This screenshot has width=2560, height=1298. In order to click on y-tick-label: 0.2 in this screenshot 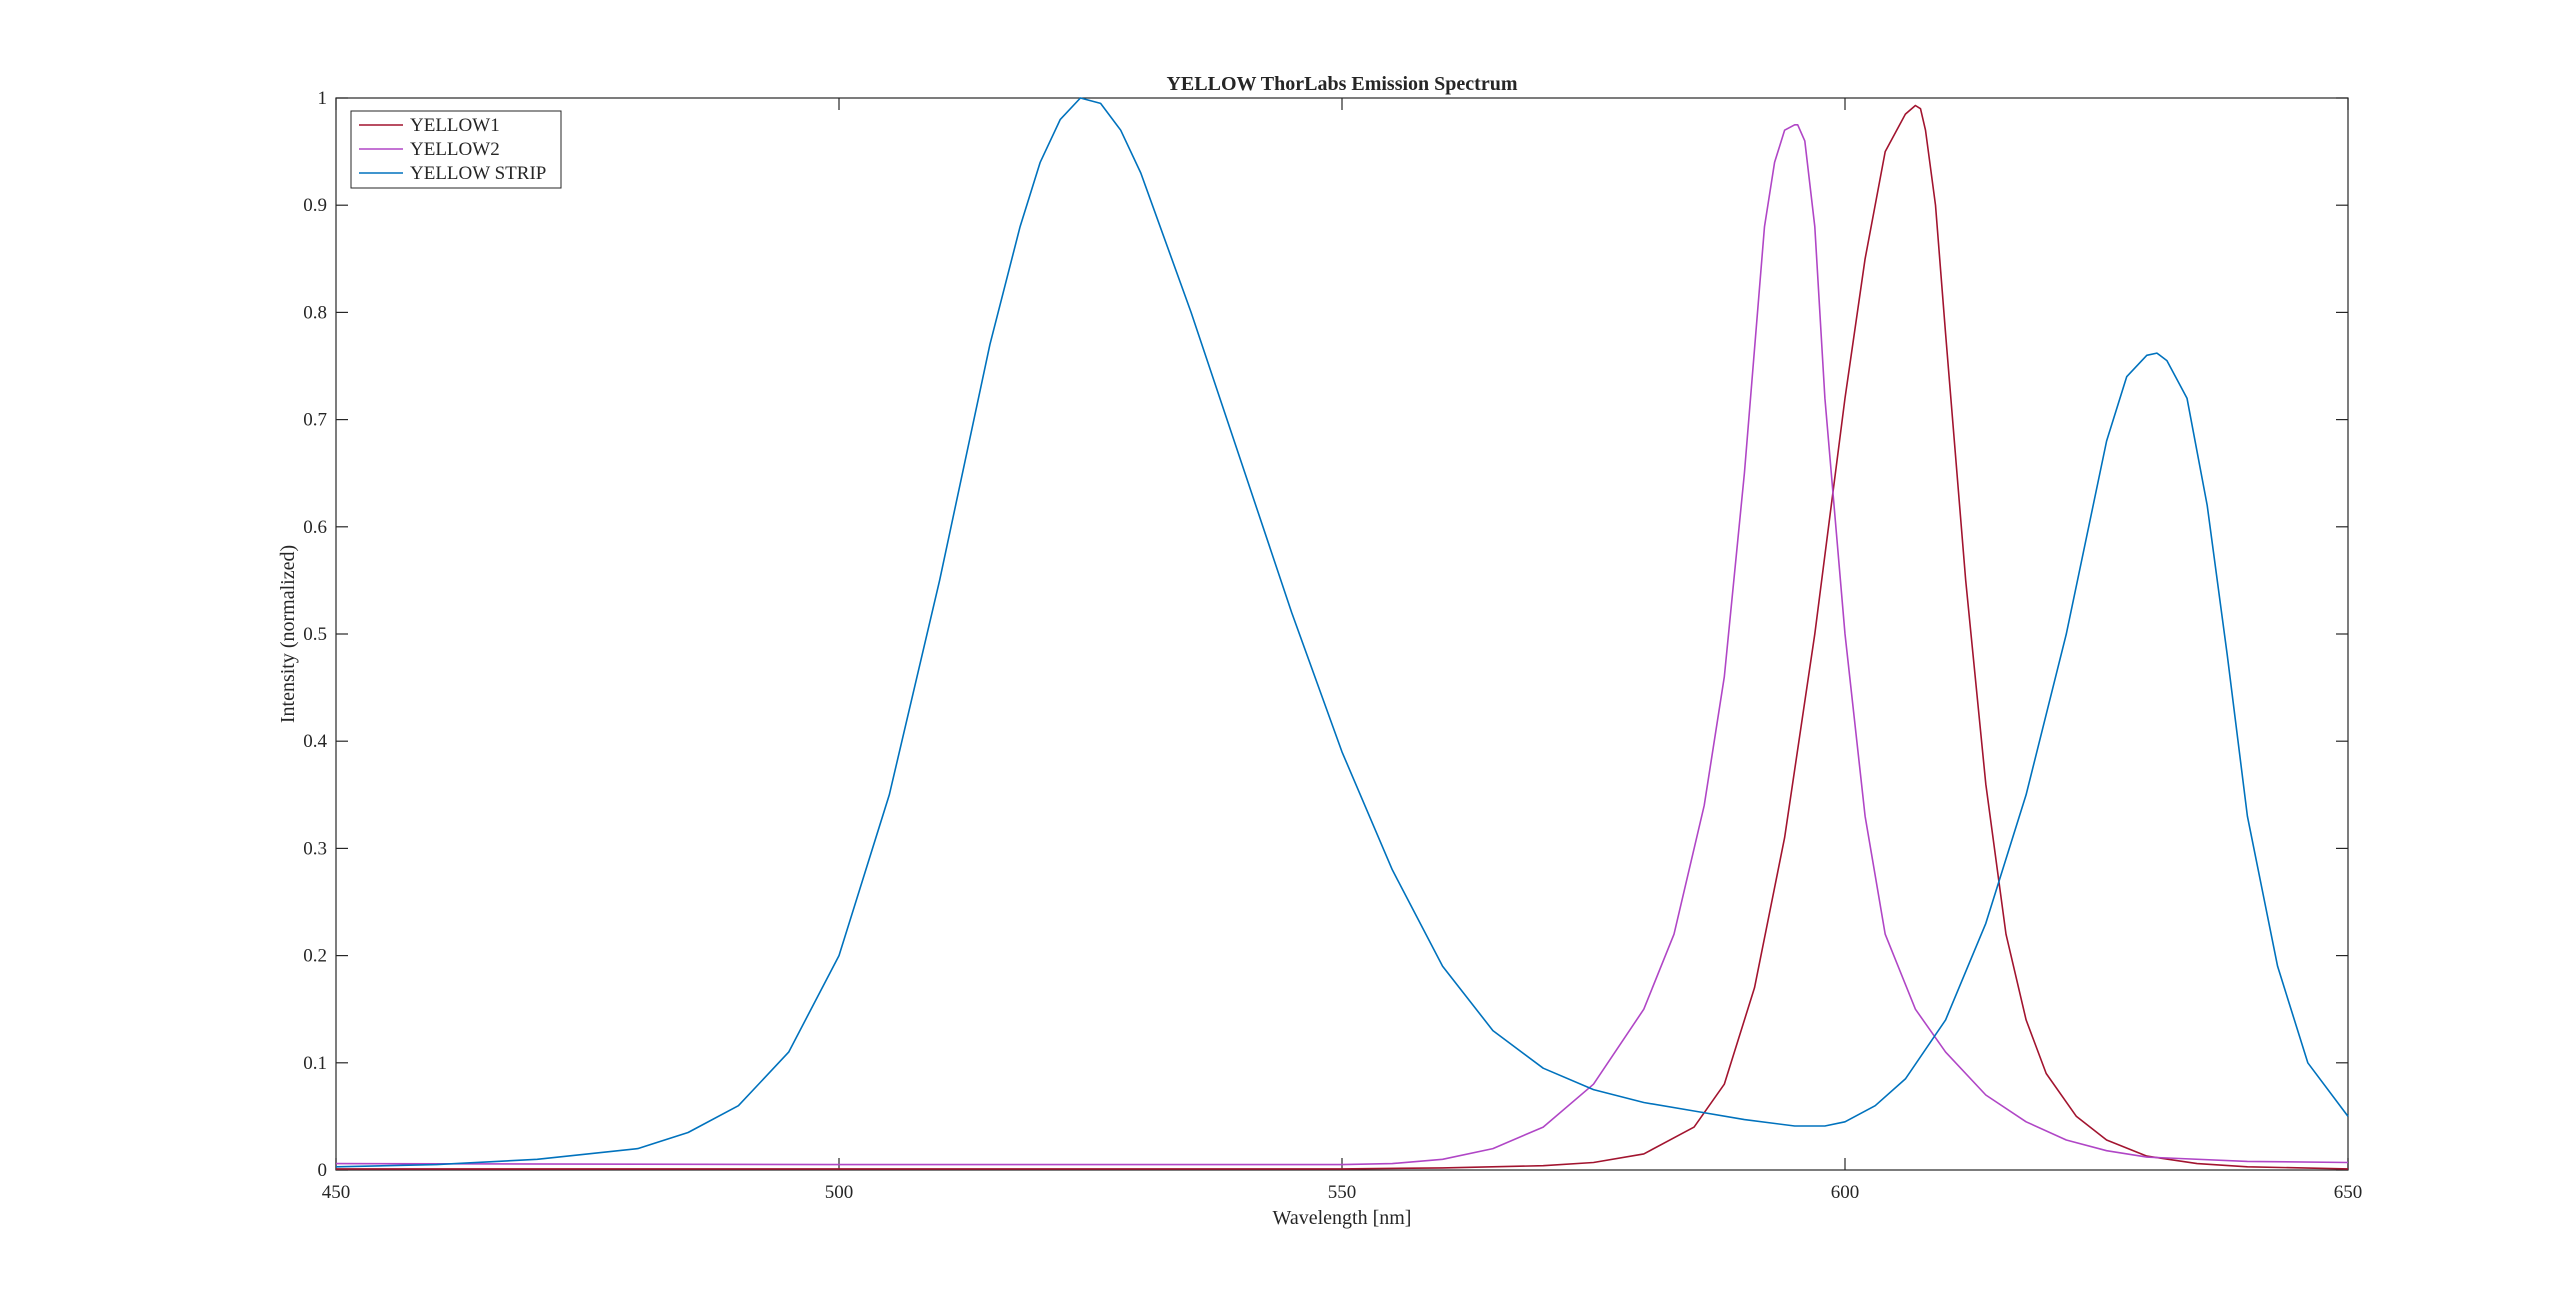, I will do `click(315, 956)`.